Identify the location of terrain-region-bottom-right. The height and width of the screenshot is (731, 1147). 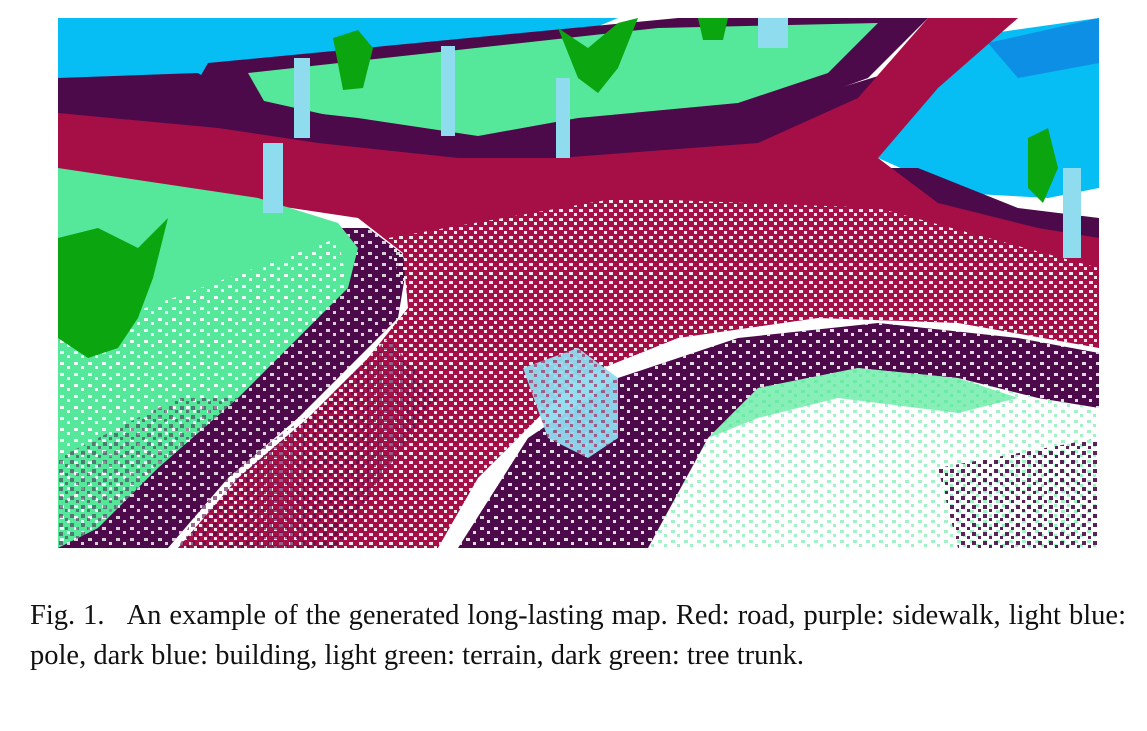
(873, 458).